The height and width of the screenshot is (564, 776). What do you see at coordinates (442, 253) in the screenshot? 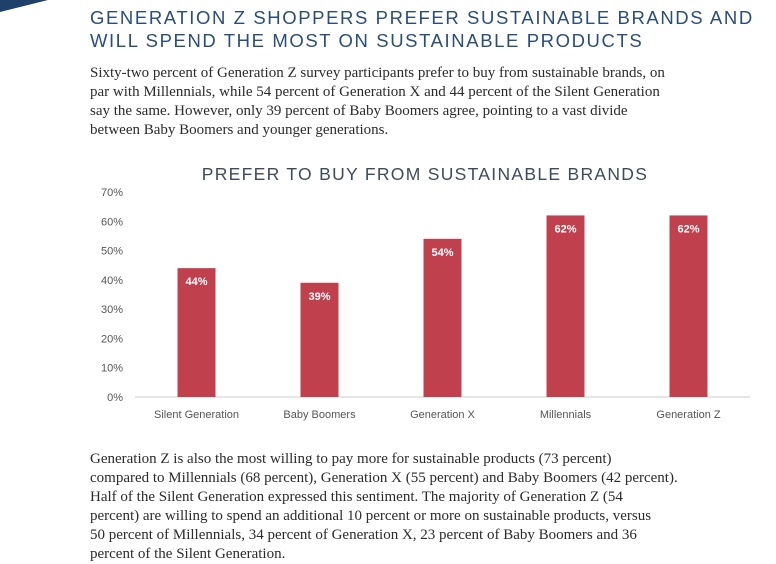
I see `data-label: 54%` at bounding box center [442, 253].